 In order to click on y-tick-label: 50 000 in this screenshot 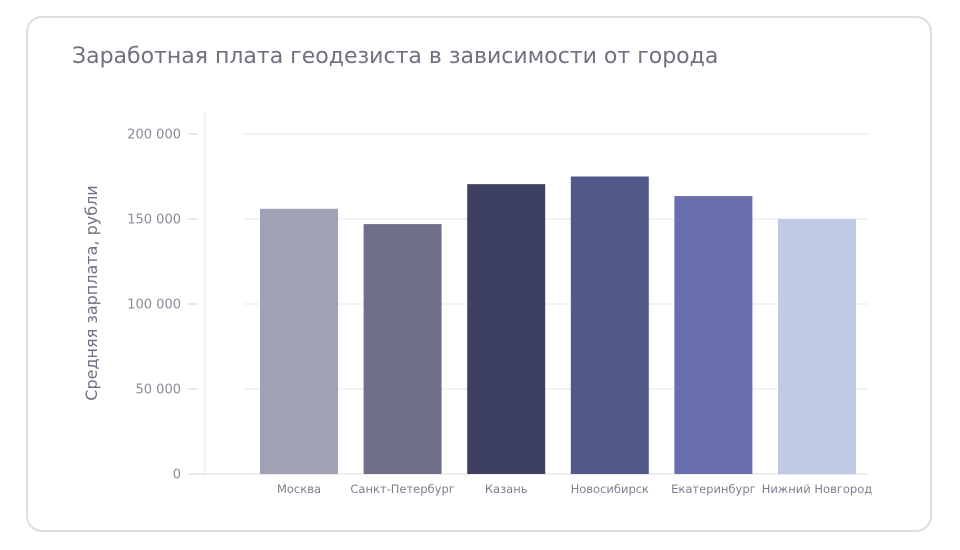, I will do `click(159, 390)`.